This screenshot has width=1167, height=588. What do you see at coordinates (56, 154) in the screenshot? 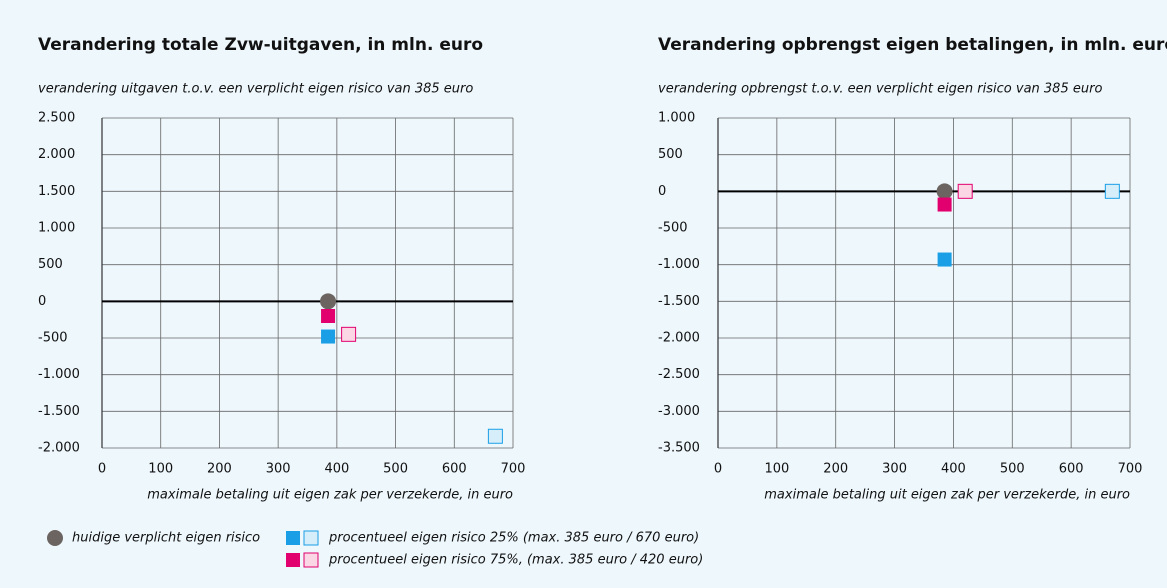
I see `y-tick-label: 2.000` at bounding box center [56, 154].